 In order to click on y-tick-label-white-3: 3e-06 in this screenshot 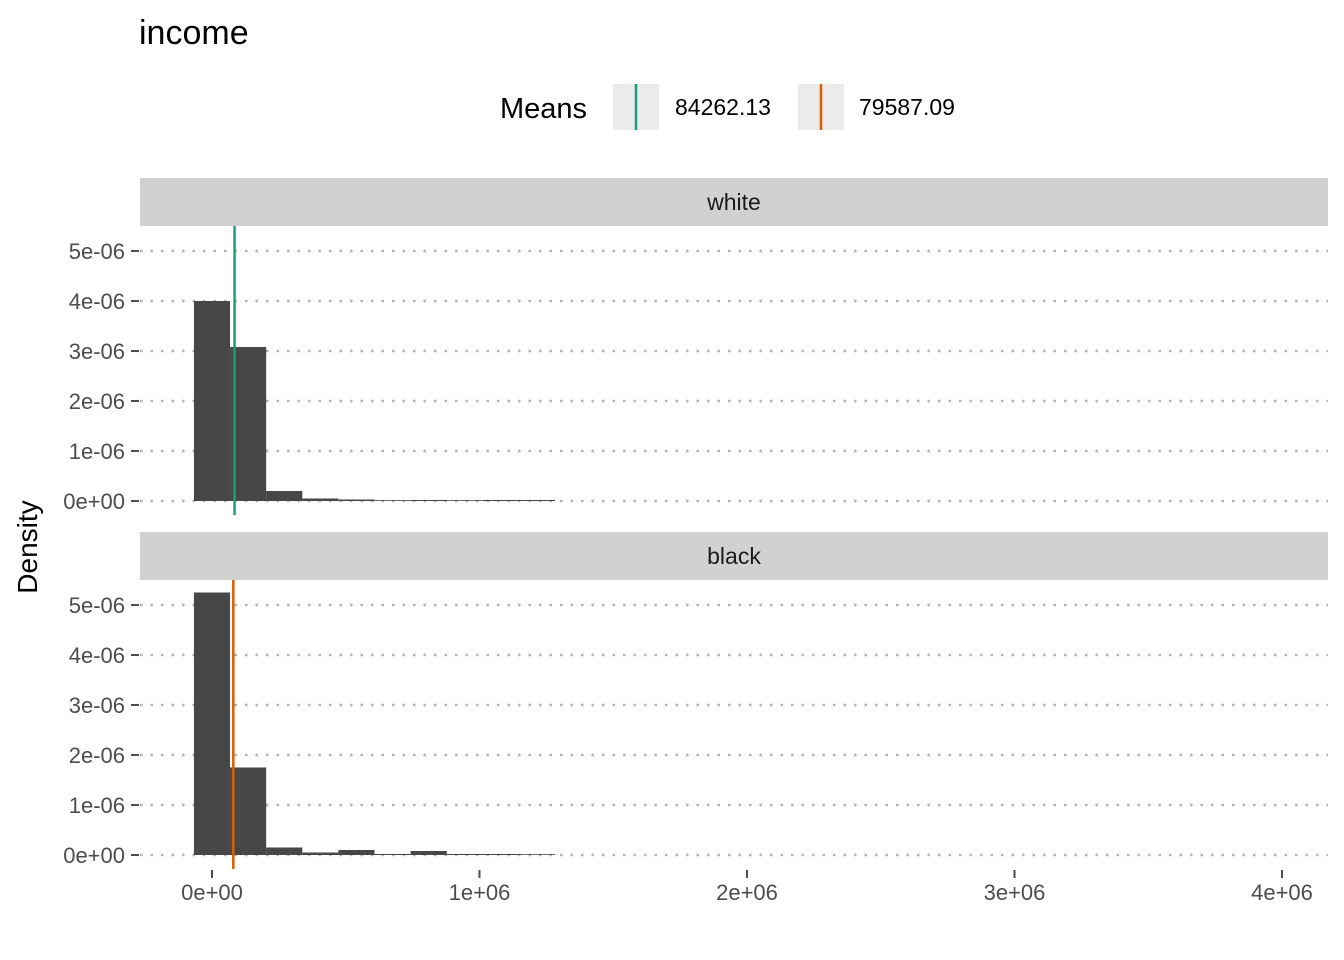, I will do `click(97, 351)`.